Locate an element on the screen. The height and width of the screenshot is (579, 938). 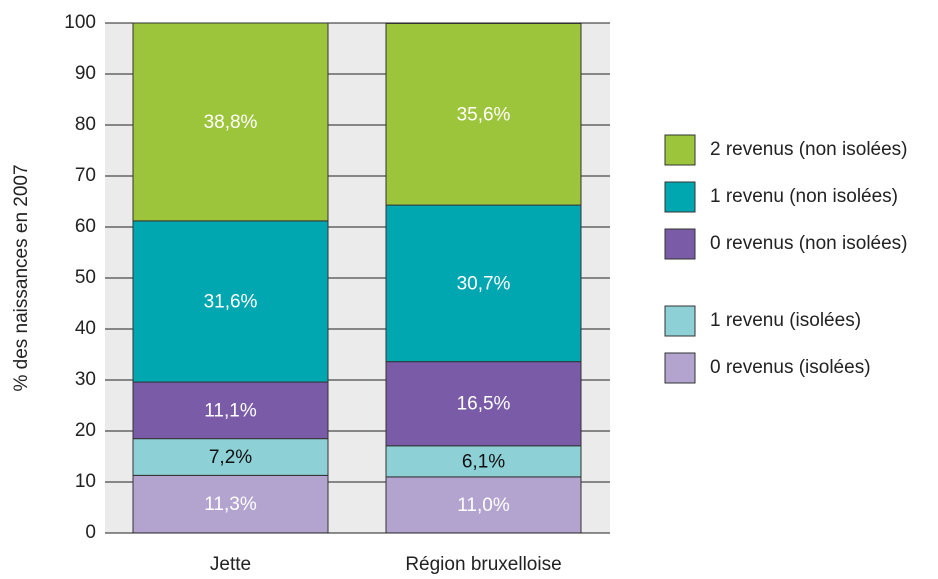
y-tick-label: 90 is located at coordinates (85, 73).